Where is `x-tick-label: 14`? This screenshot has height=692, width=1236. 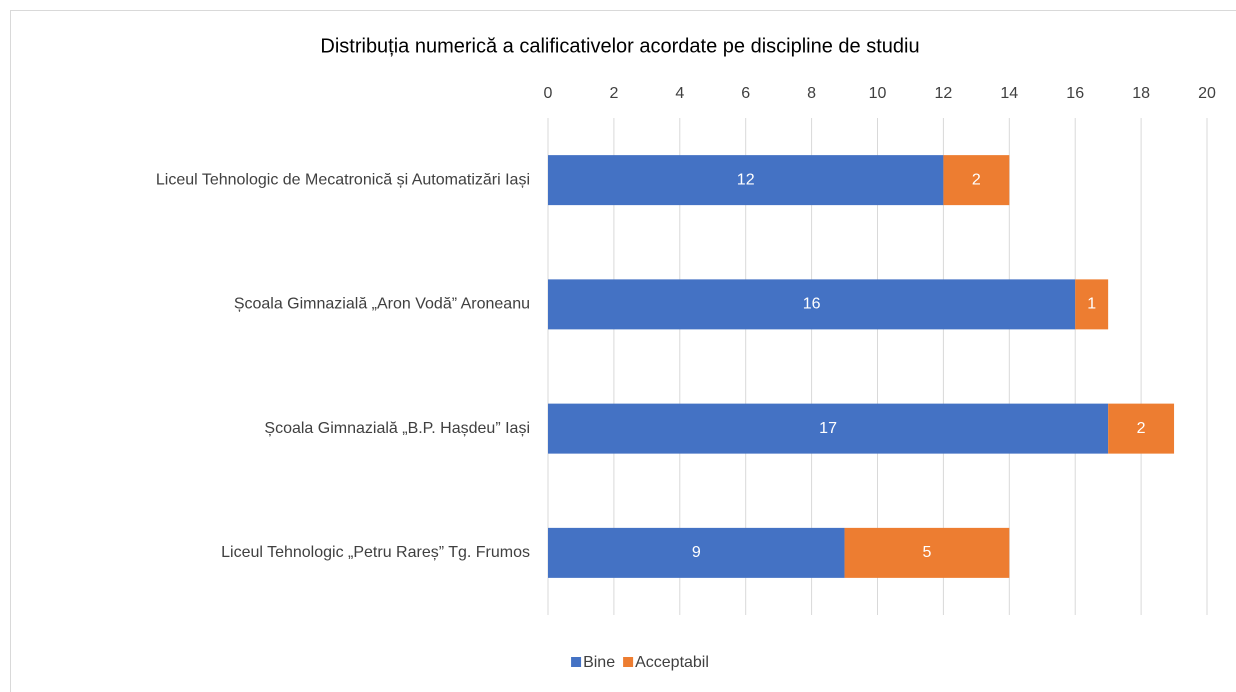
x-tick-label: 14 is located at coordinates (1009, 93).